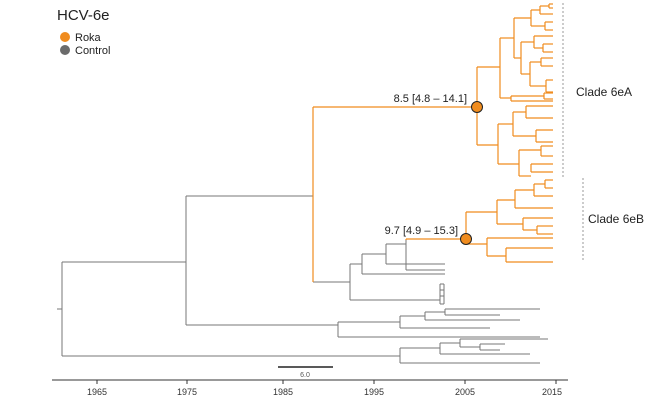 The width and height of the screenshot is (652, 404). I want to click on legend-control-label: Control, so click(92, 51).